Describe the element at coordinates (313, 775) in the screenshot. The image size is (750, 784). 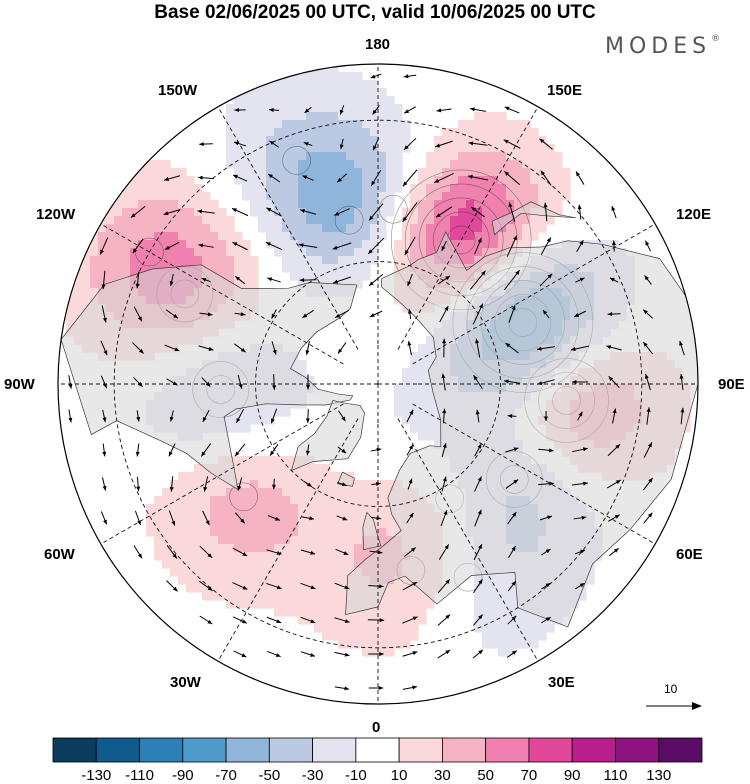
I see `colorbar-tick-label: -30` at that location.